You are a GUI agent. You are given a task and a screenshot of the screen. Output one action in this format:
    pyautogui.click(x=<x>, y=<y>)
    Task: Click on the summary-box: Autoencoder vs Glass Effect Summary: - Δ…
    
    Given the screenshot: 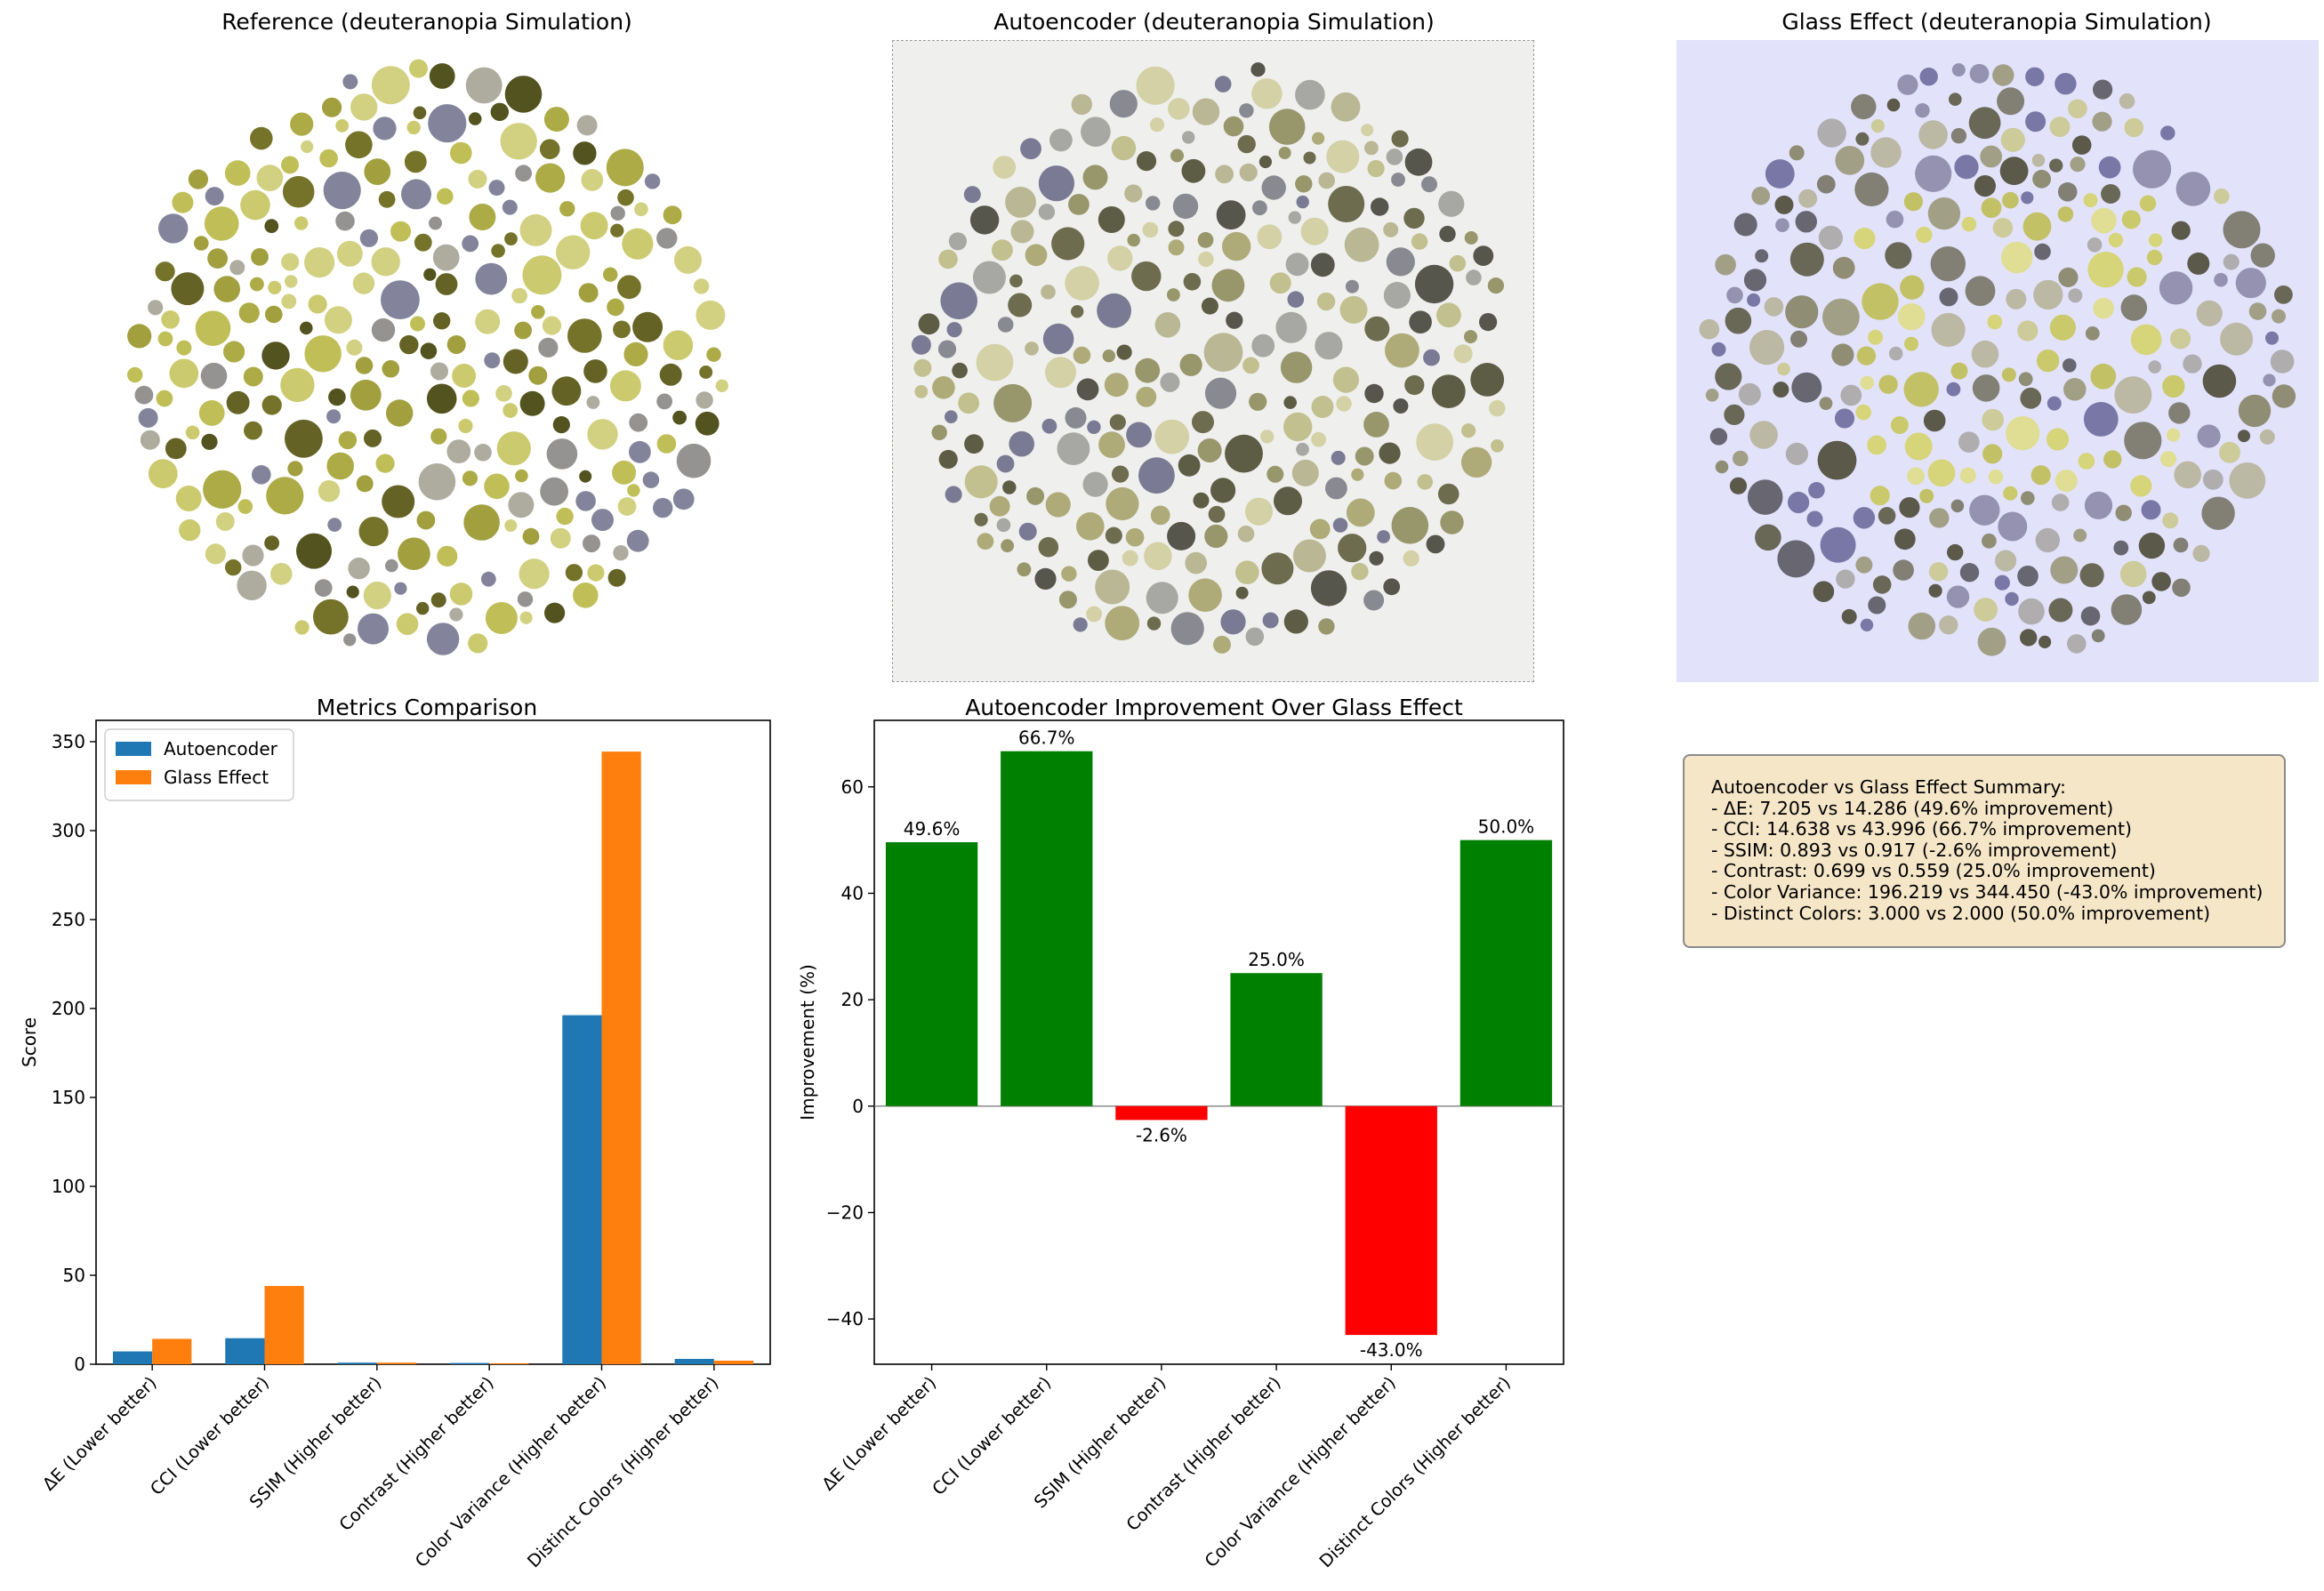 What is the action you would take?
    pyautogui.click(x=1984, y=851)
    